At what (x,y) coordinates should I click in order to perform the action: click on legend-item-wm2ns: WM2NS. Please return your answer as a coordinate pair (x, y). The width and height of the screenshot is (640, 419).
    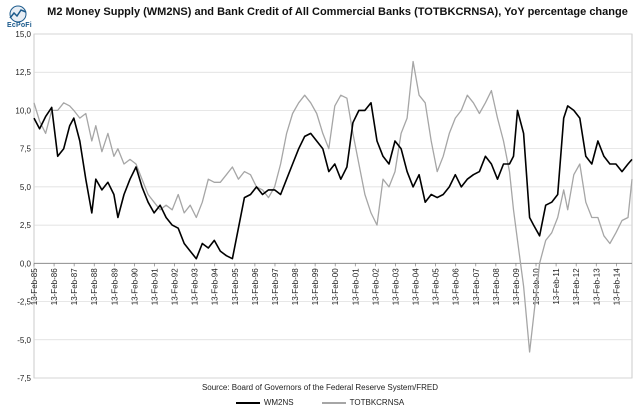
    Looking at the image, I should click on (264, 402).